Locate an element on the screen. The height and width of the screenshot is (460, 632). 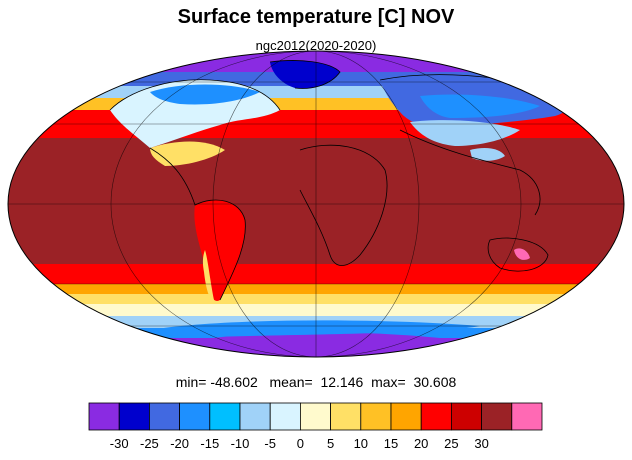
colorbar-tick-label: 0 is located at coordinates (300, 443).